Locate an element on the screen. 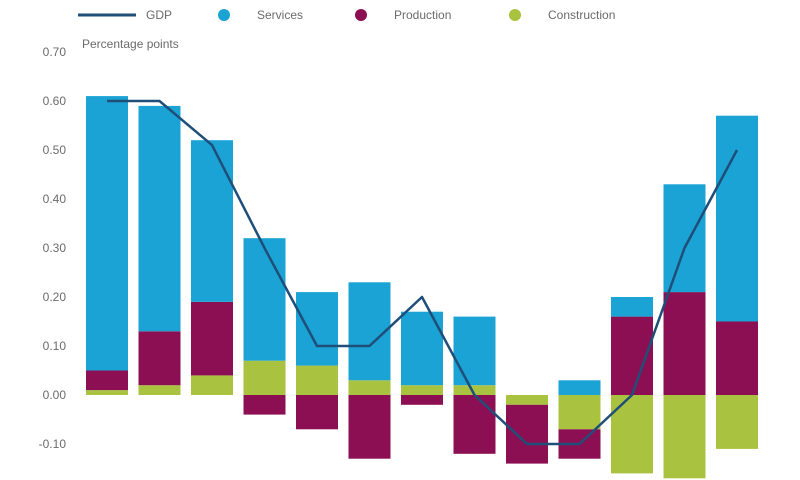 The height and width of the screenshot is (480, 800). y-tick-label: 0.70 is located at coordinates (55, 52).